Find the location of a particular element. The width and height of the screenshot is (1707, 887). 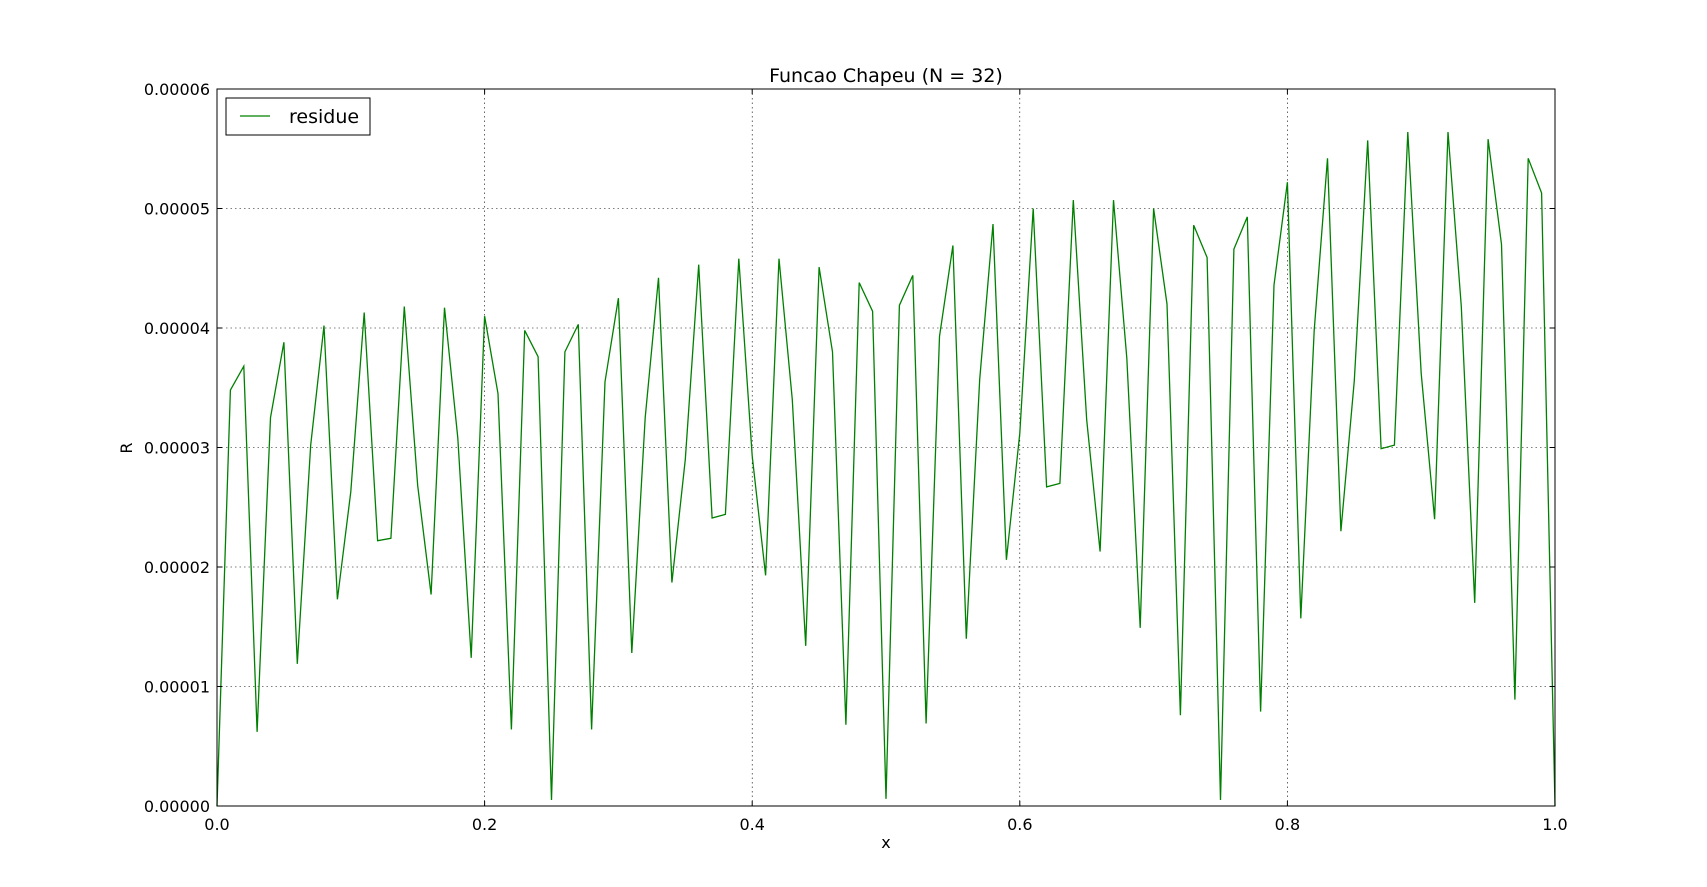

legend-label-residue: residue is located at coordinates (324, 117).